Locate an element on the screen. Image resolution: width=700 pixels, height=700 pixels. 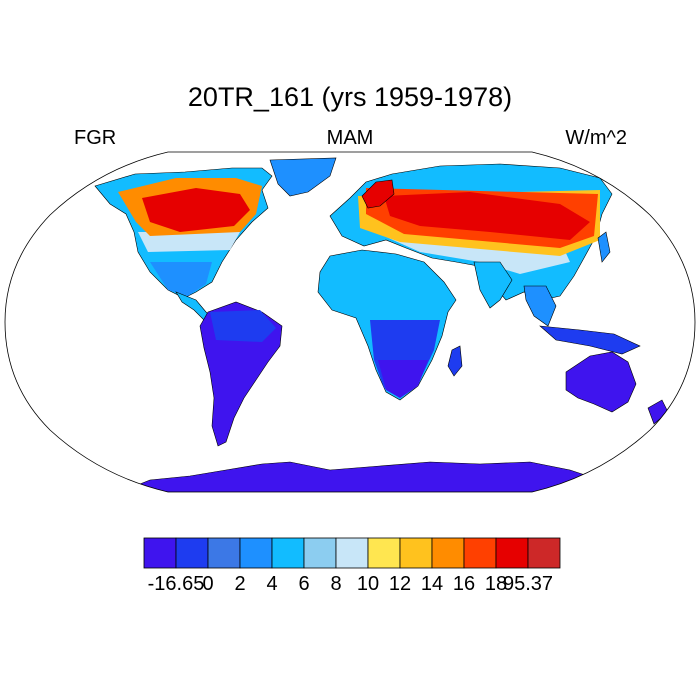
colorbar-tick-label: 95.37 is located at coordinates (528, 584).